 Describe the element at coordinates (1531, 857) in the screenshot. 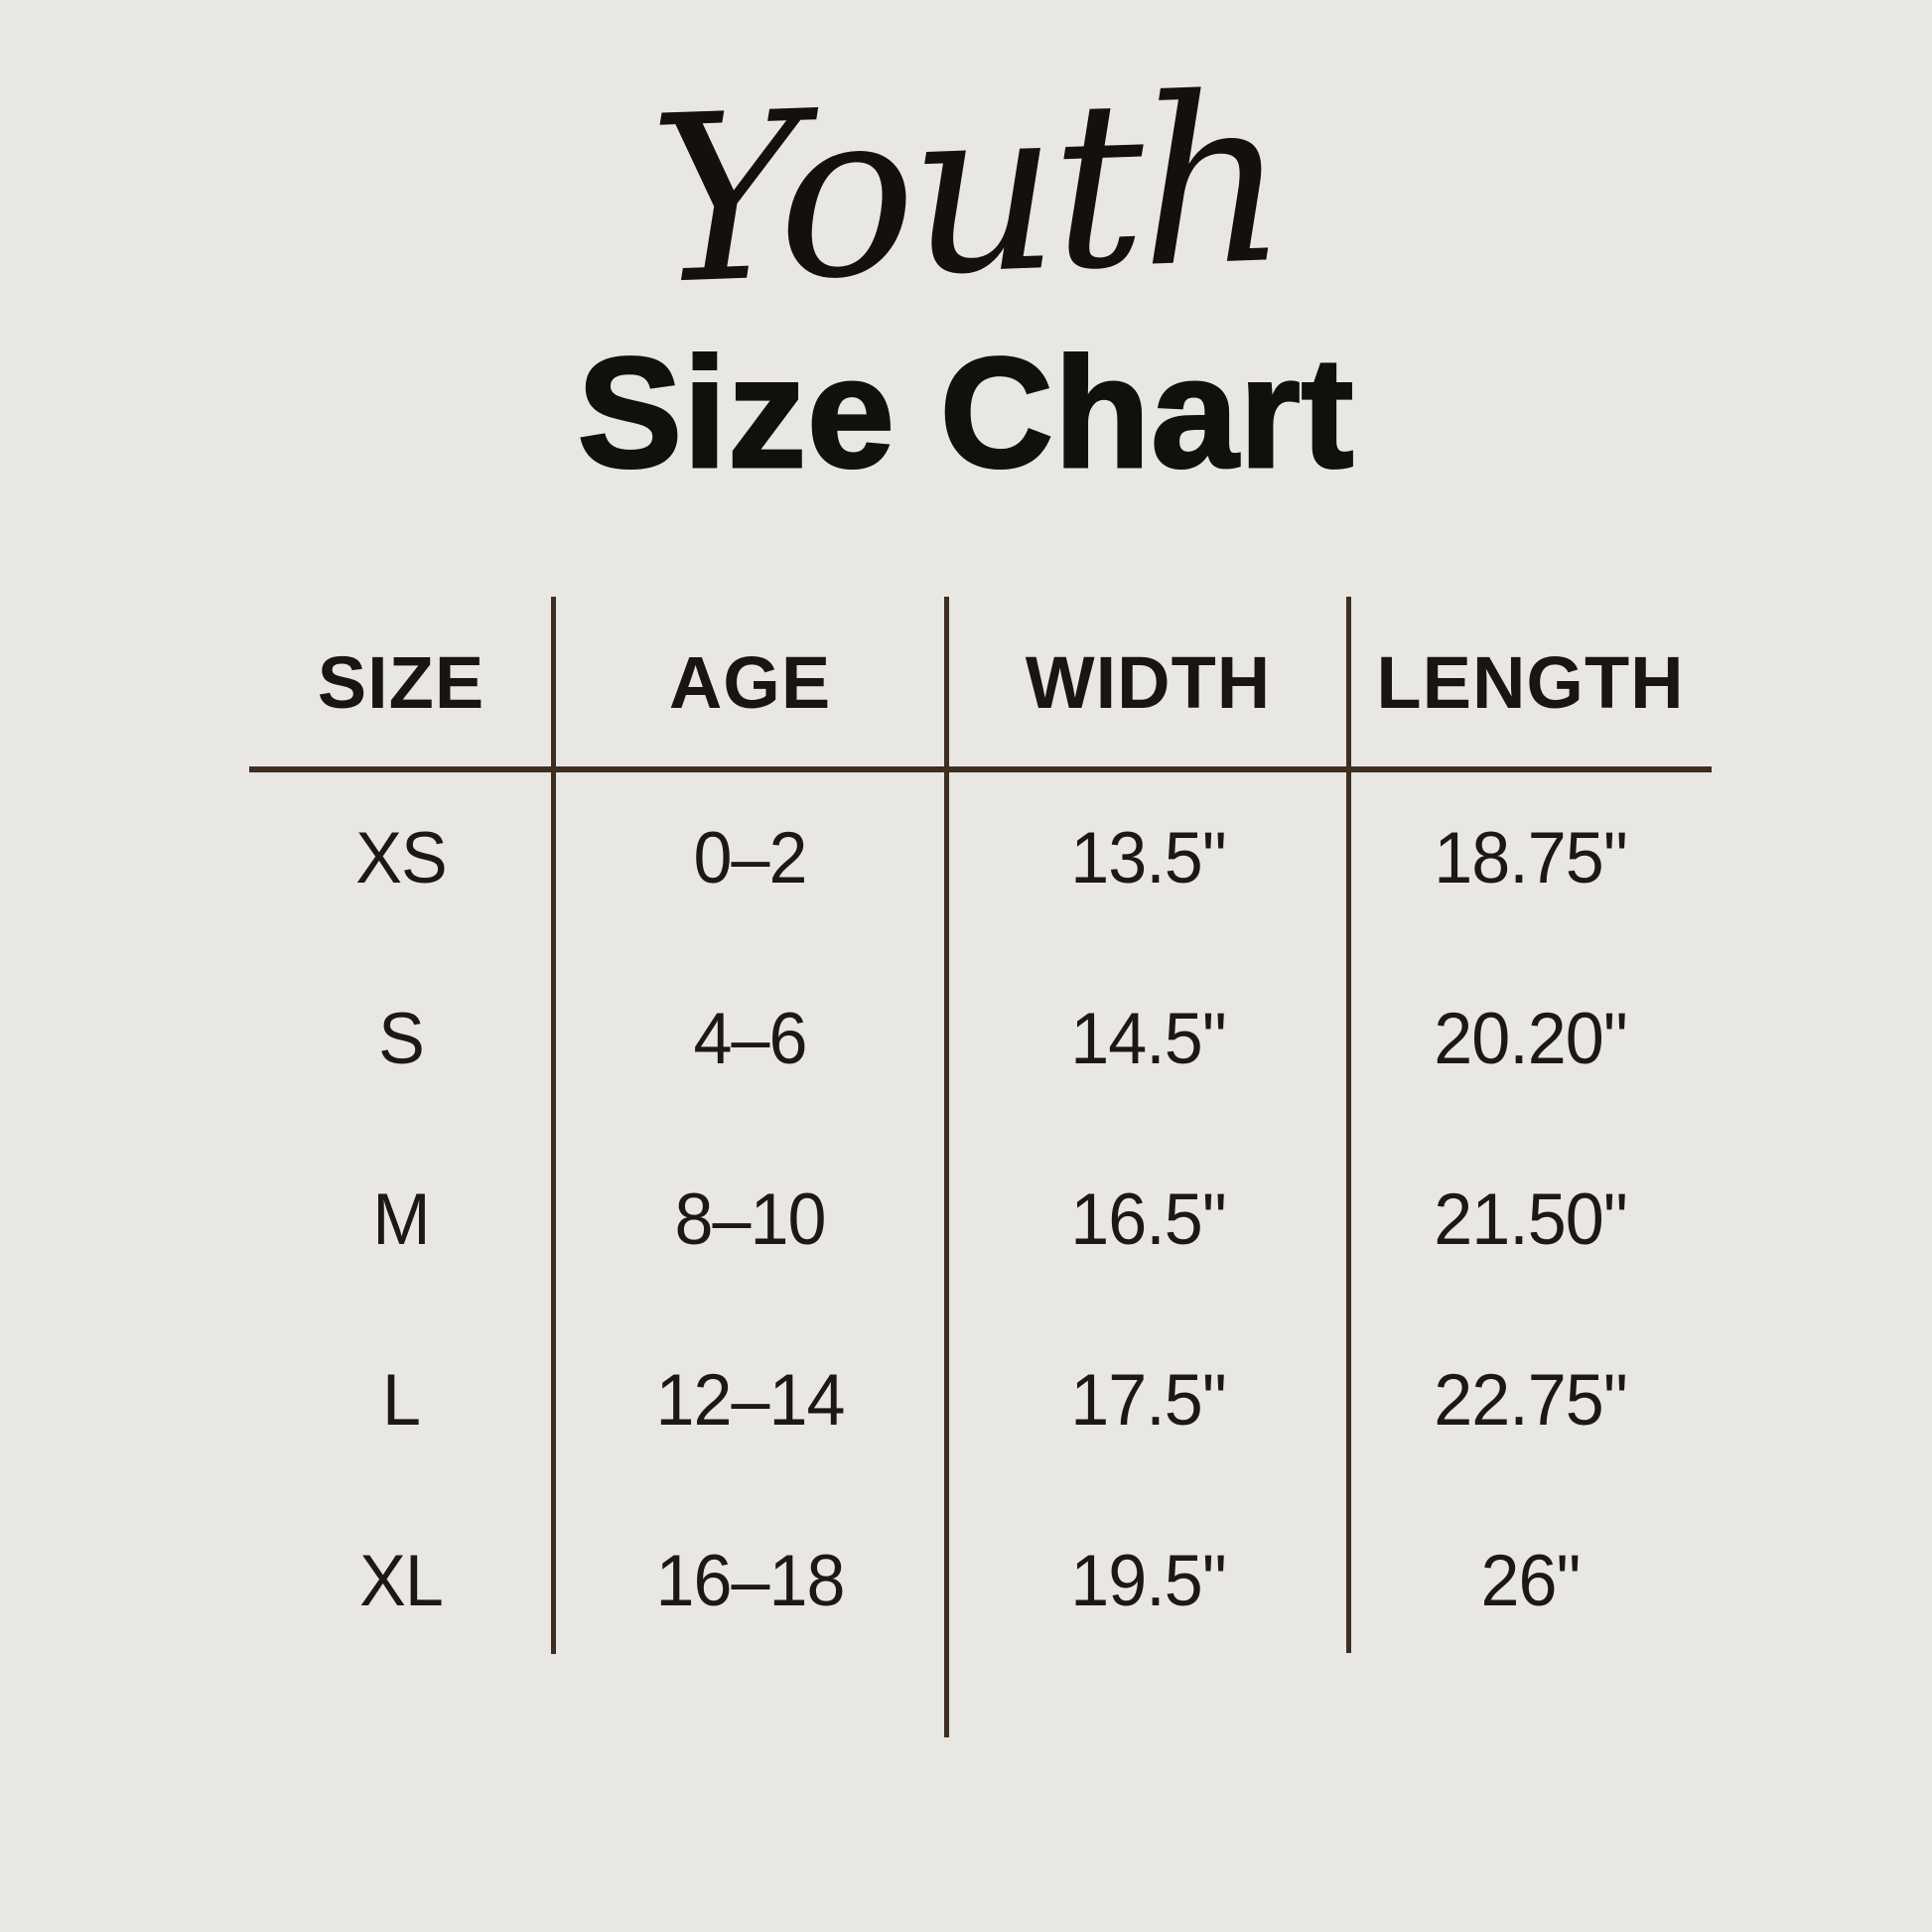

I see `length-cell: 18.75"` at that location.